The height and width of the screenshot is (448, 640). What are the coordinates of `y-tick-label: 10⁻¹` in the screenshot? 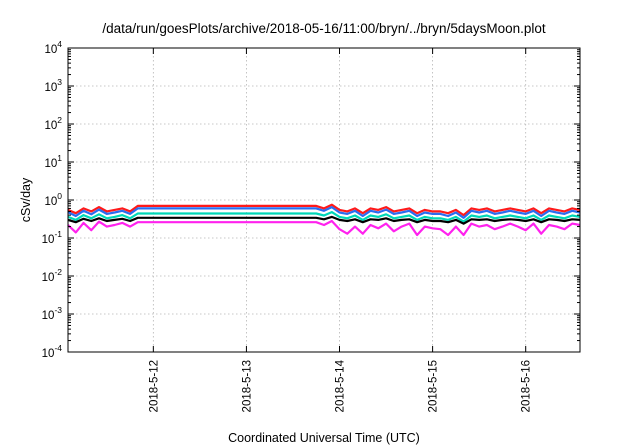 It's located at (52, 237).